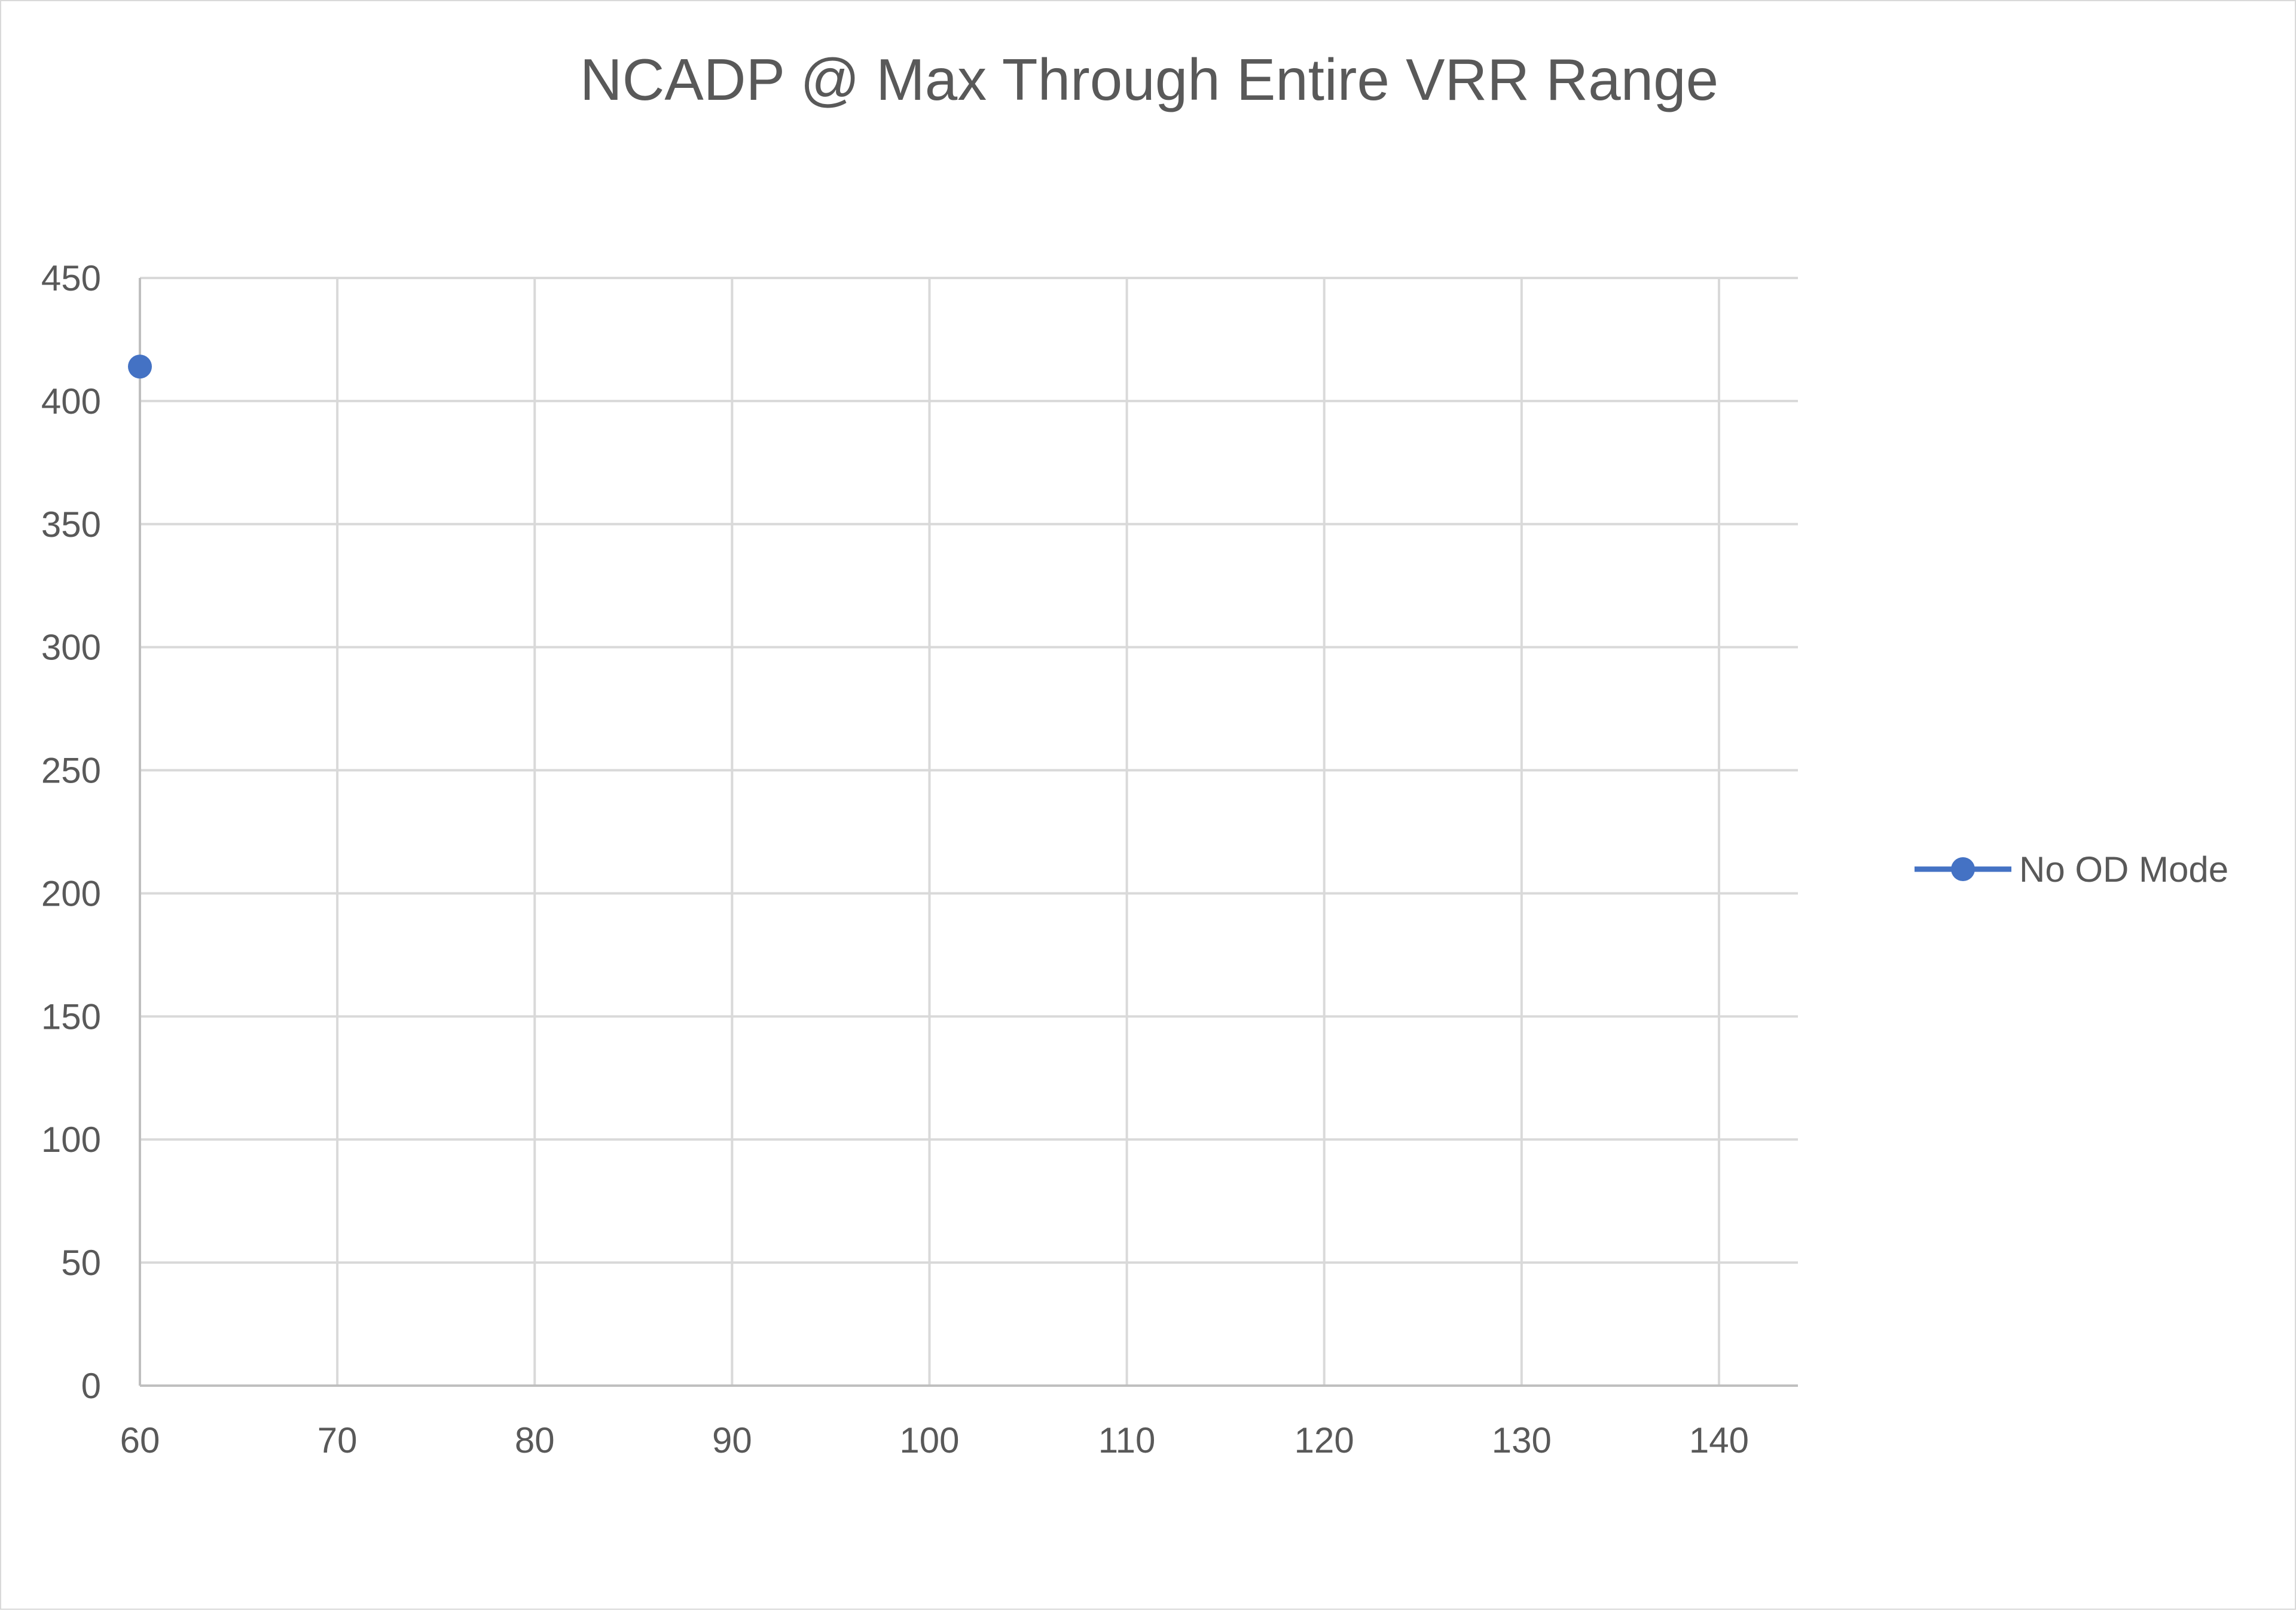 The height and width of the screenshot is (1611, 2296). What do you see at coordinates (732, 1440) in the screenshot?
I see `x-tick-label: 90` at bounding box center [732, 1440].